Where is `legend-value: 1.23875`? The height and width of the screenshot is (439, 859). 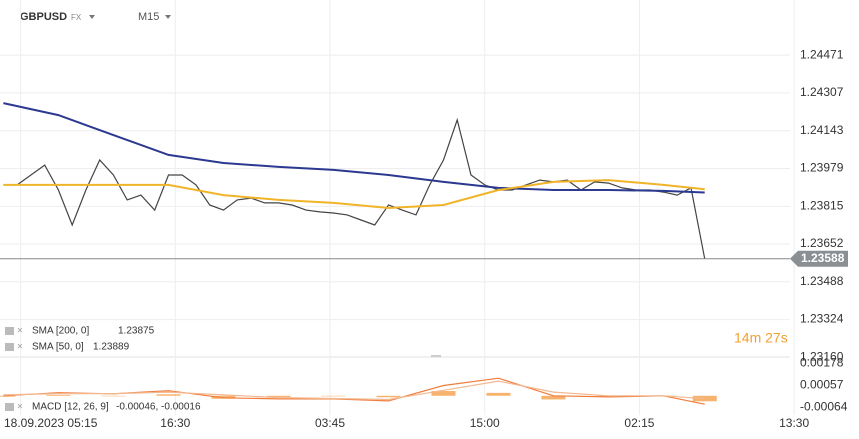
legend-value: 1.23875 is located at coordinates (136, 331).